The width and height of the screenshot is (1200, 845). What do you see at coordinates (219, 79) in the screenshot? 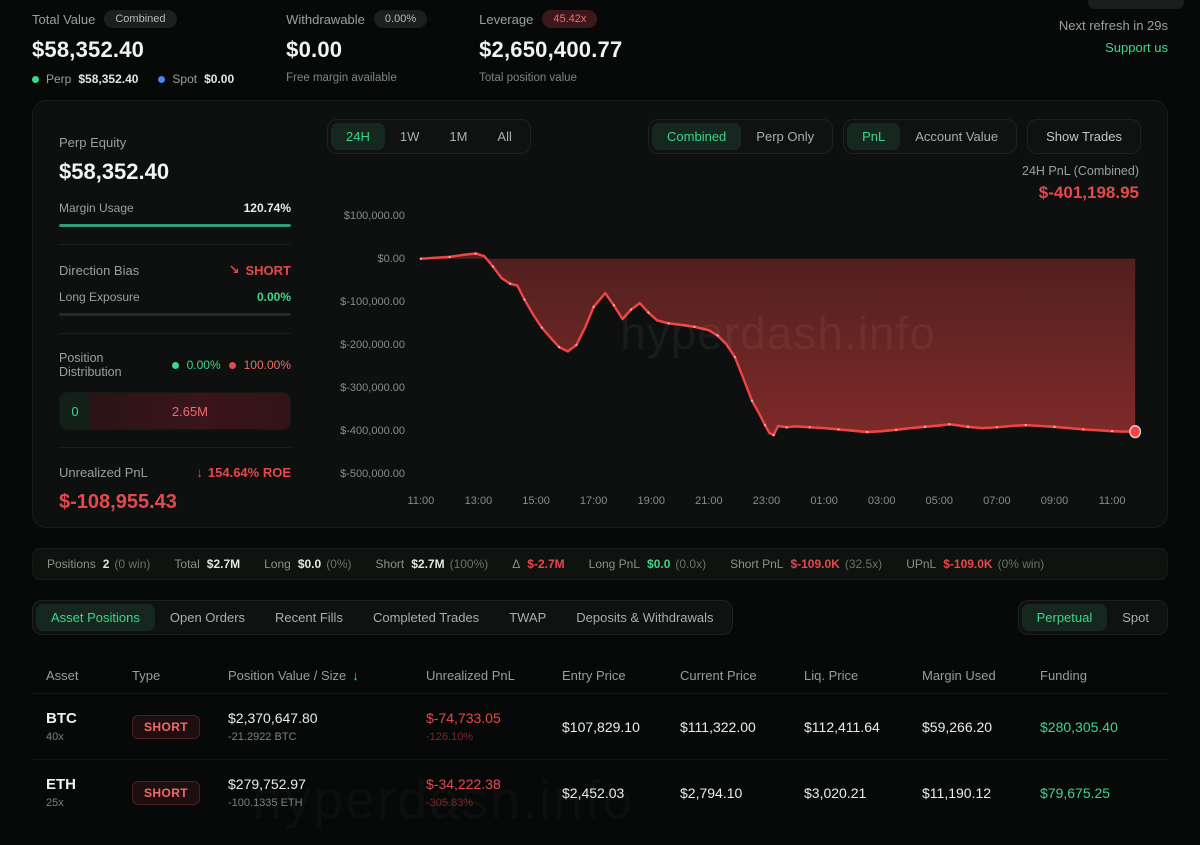
I see `spot-value: $0.00` at bounding box center [219, 79].